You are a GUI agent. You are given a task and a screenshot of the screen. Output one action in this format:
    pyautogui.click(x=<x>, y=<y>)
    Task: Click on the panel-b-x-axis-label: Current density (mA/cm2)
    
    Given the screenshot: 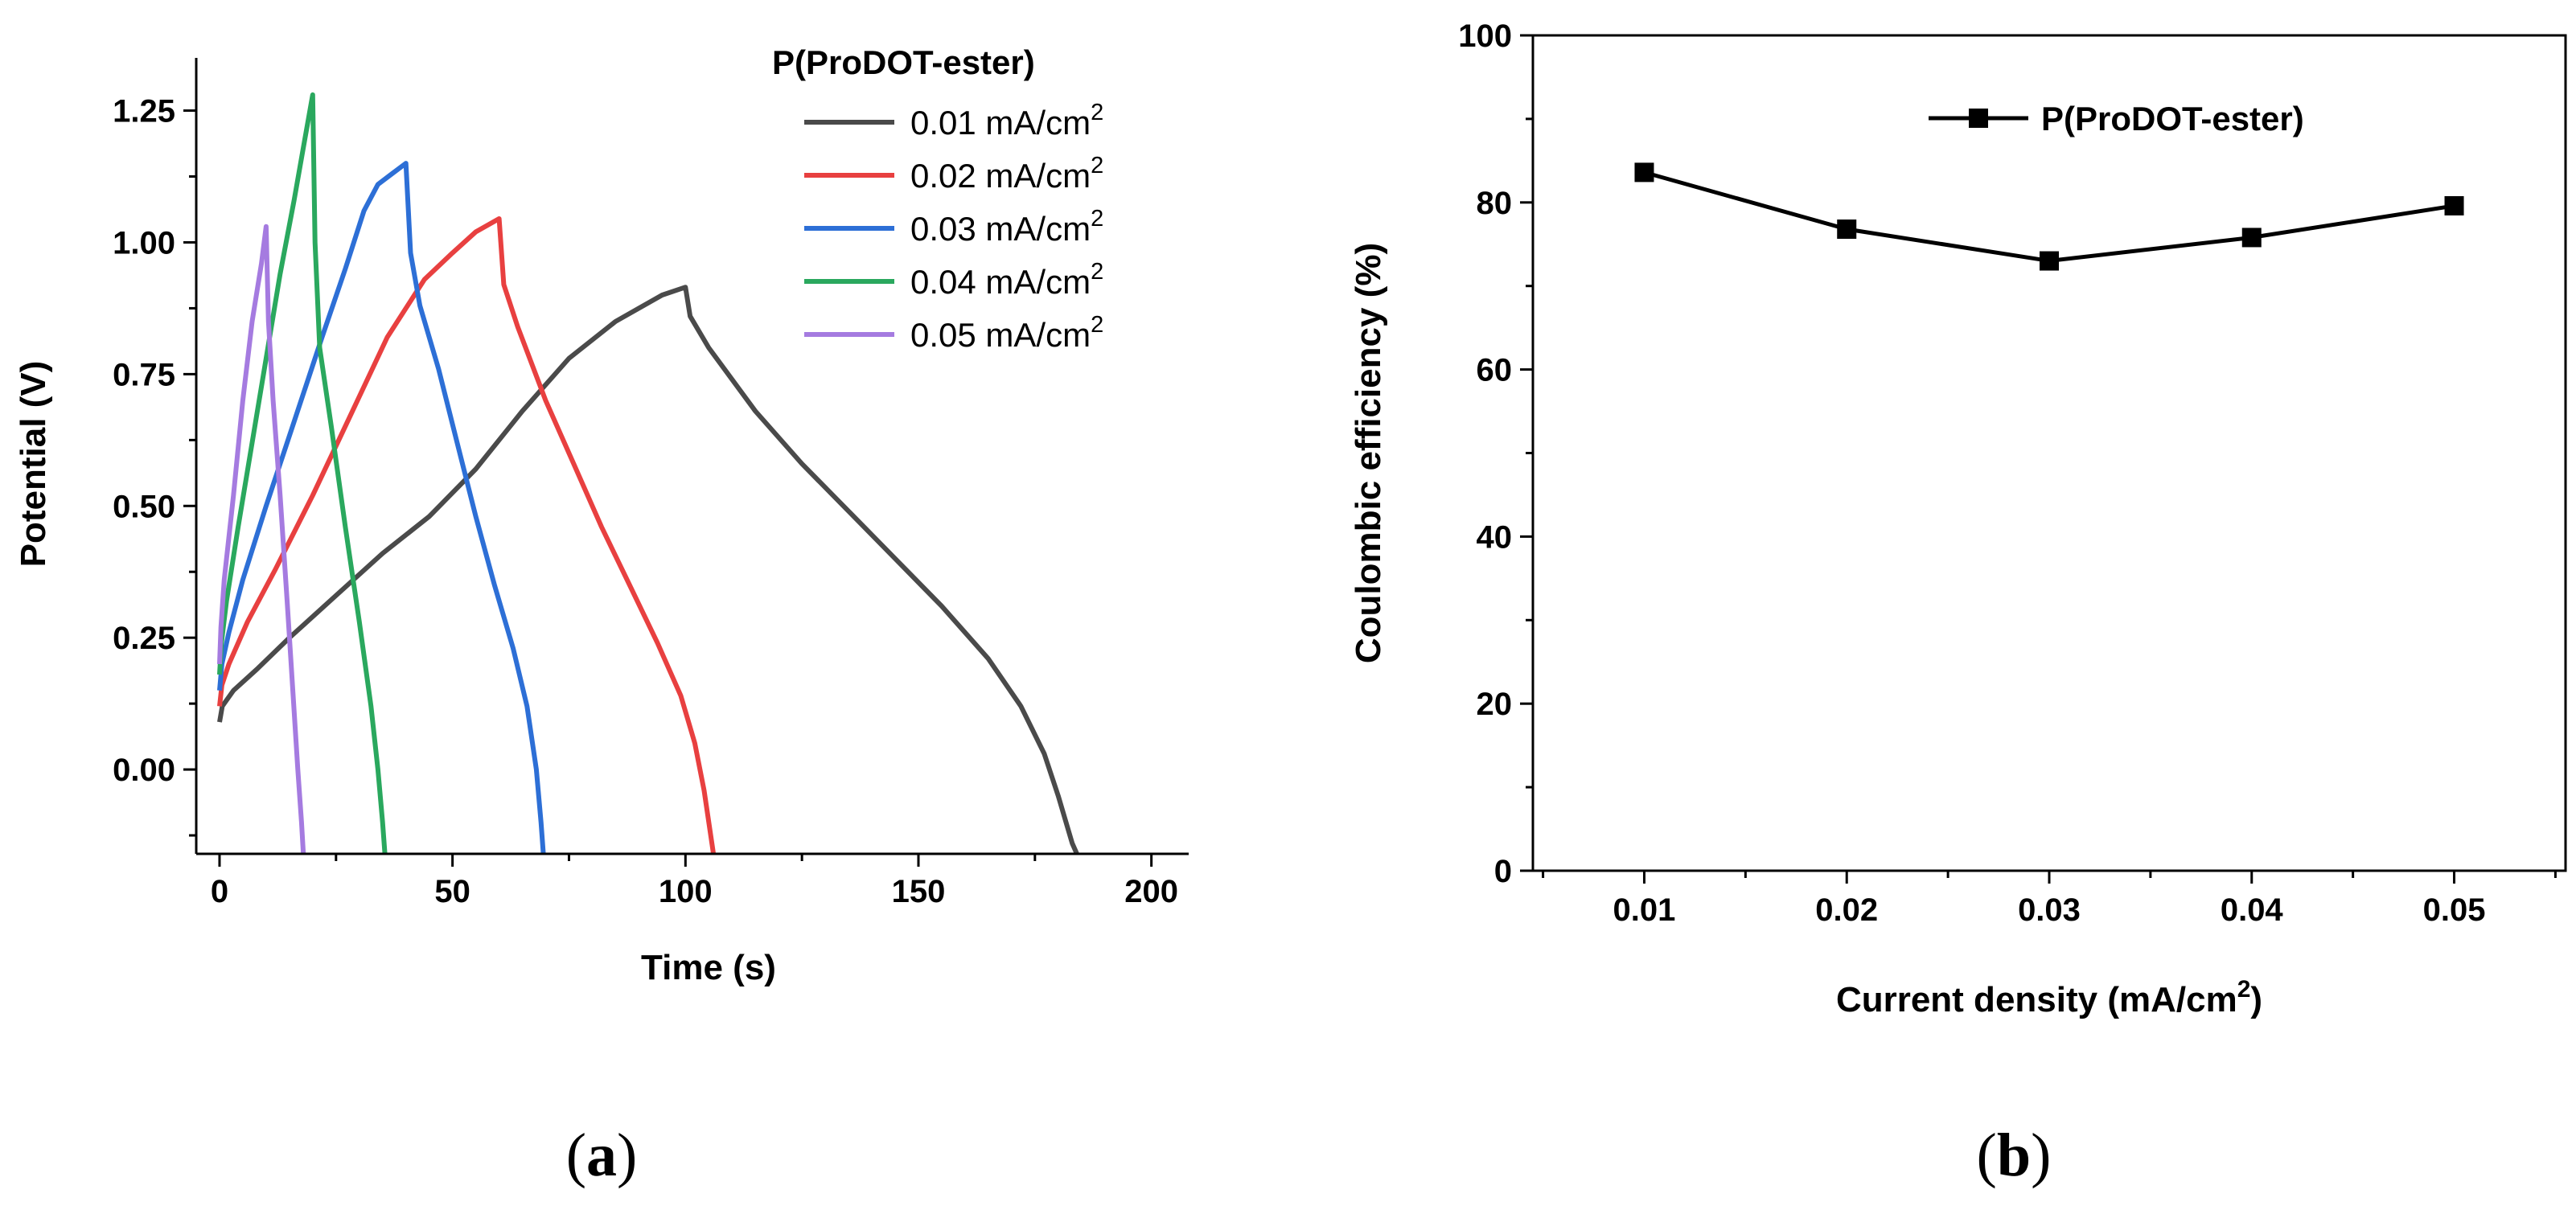 What is the action you would take?
    pyautogui.click(x=2049, y=998)
    